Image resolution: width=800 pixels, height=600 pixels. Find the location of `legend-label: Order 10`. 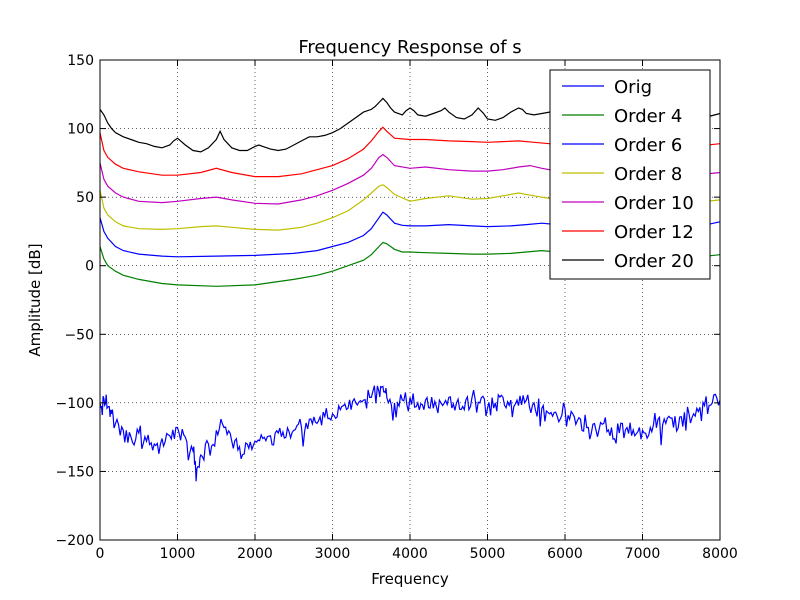

legend-label: Order 10 is located at coordinates (654, 203).